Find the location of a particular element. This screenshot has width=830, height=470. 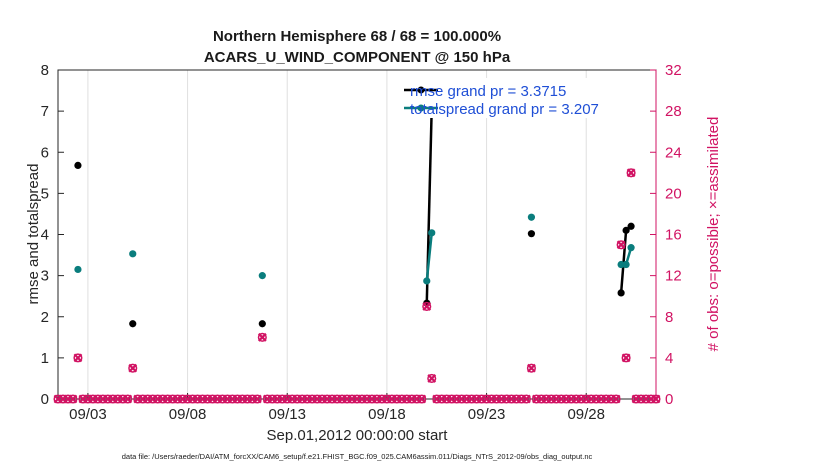

y-tick-label-left: 3 is located at coordinates (45, 276).